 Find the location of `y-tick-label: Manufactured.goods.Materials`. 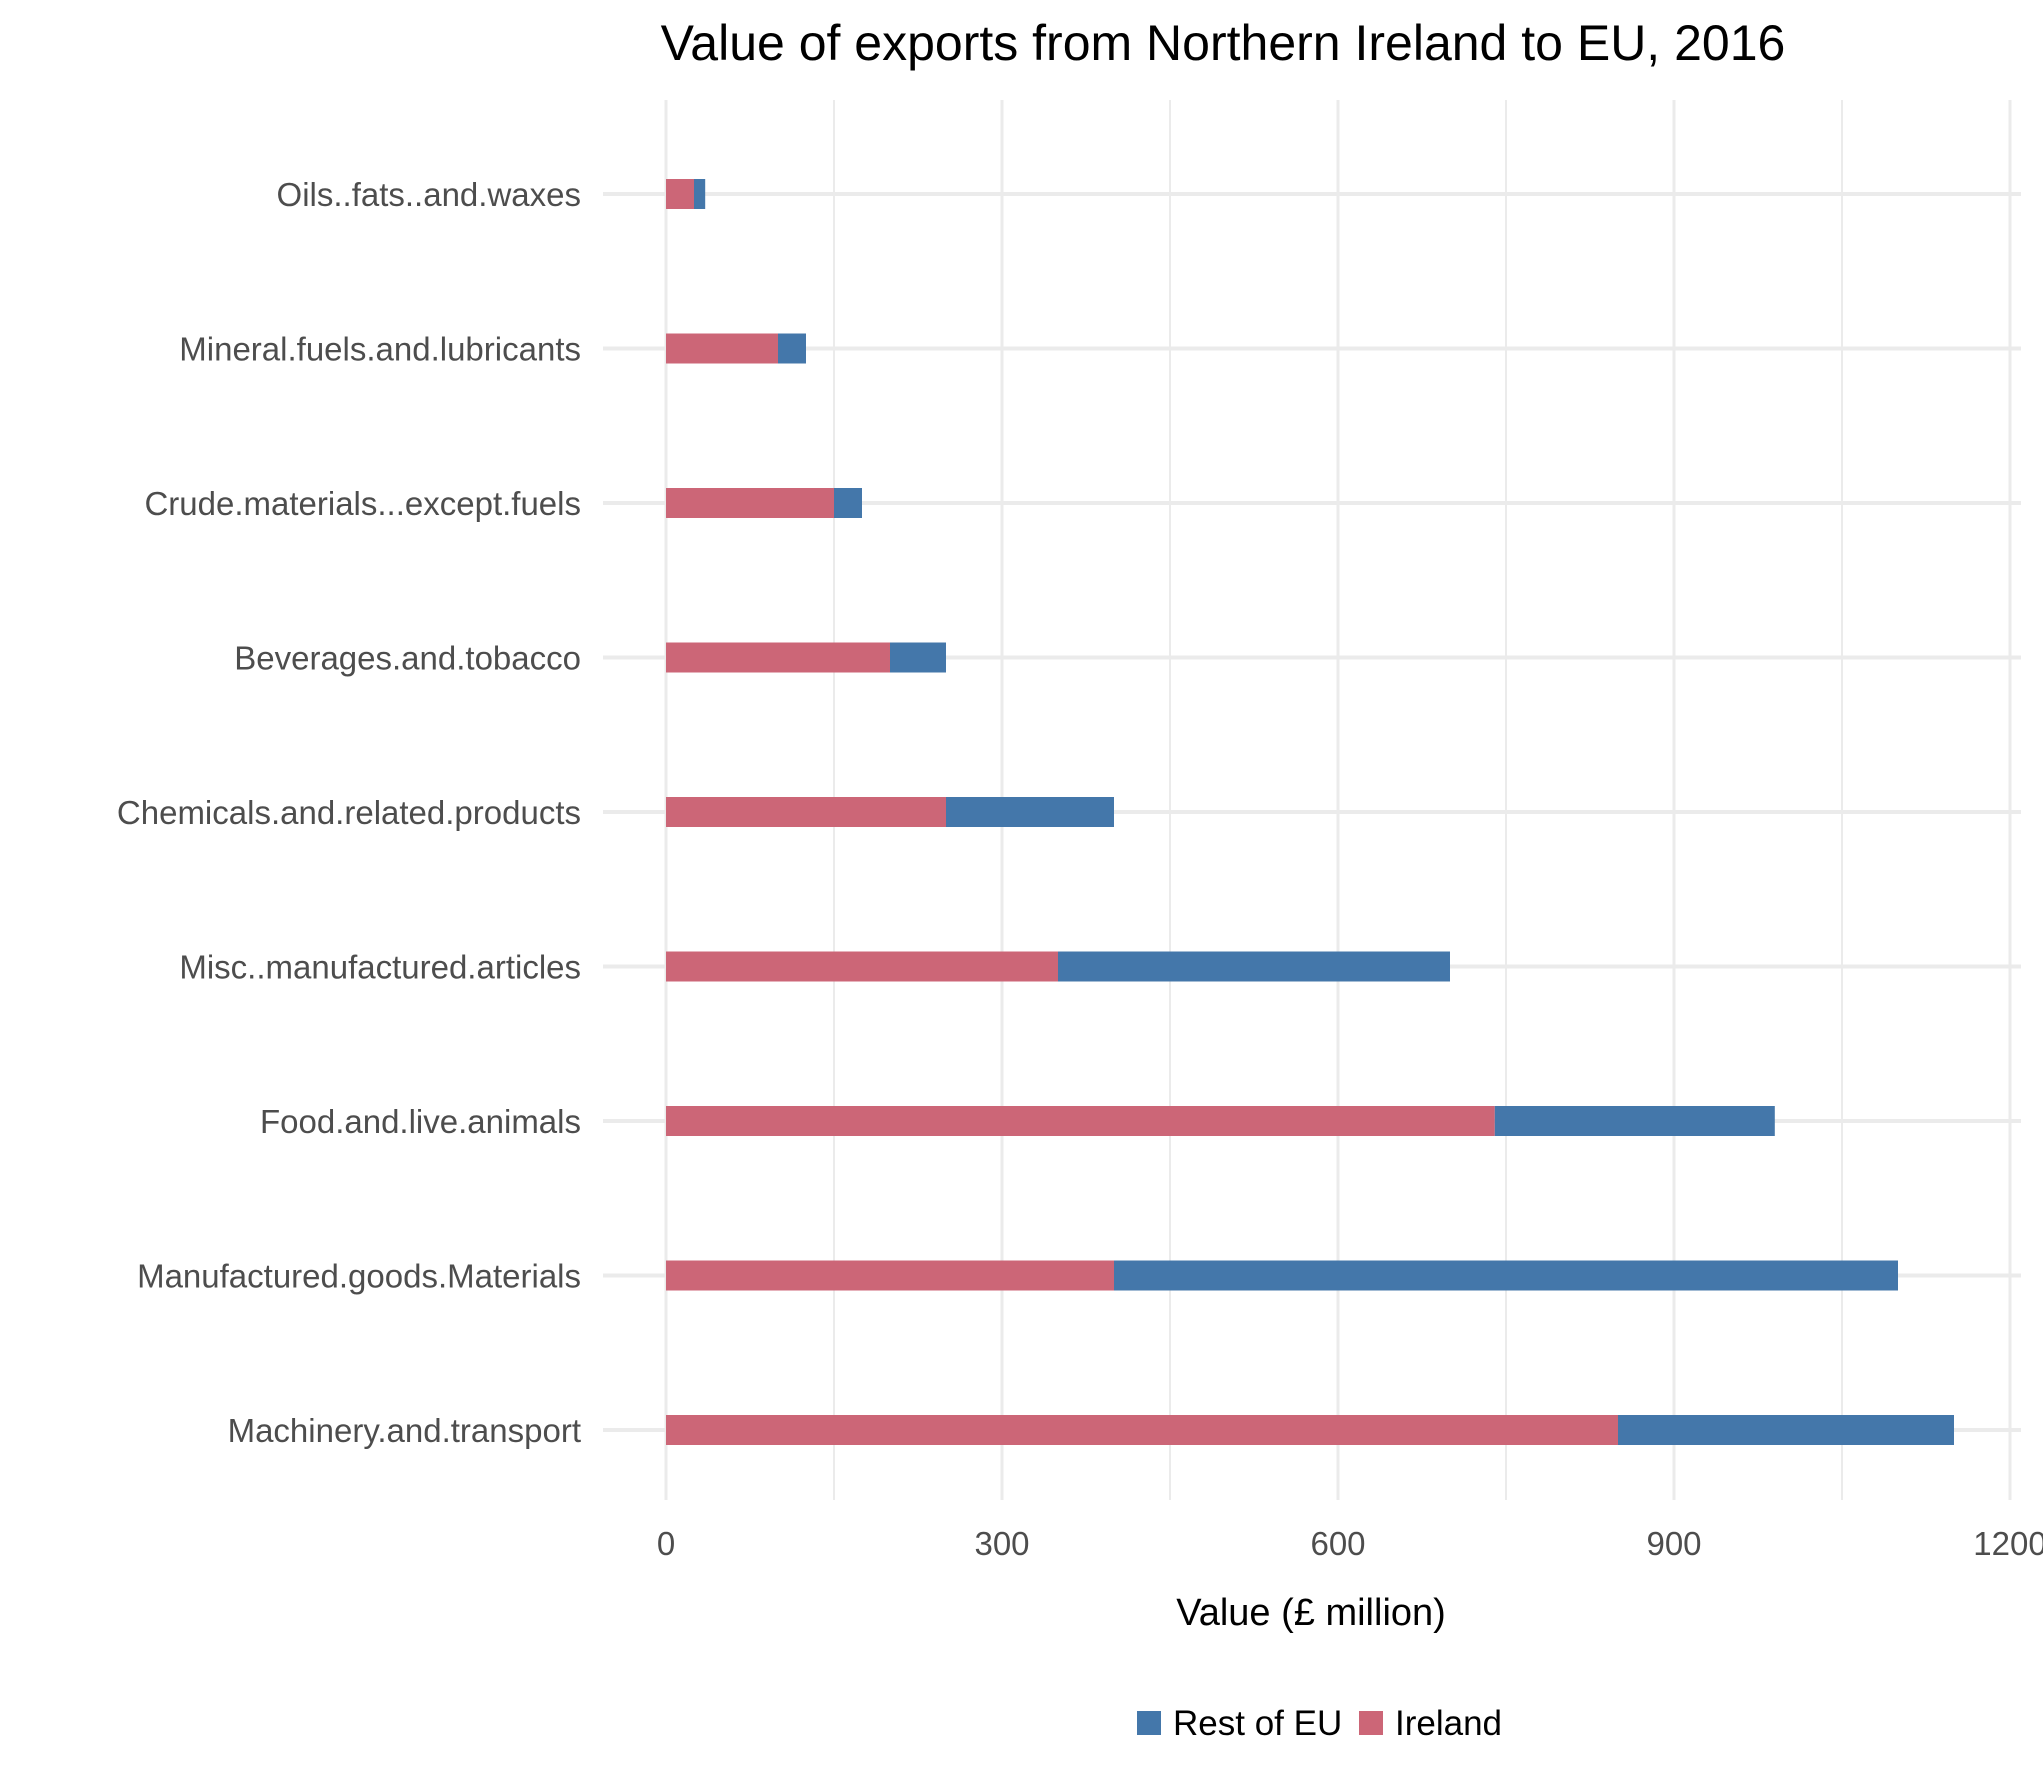

y-tick-label: Manufactured.goods.Materials is located at coordinates (359, 1276).